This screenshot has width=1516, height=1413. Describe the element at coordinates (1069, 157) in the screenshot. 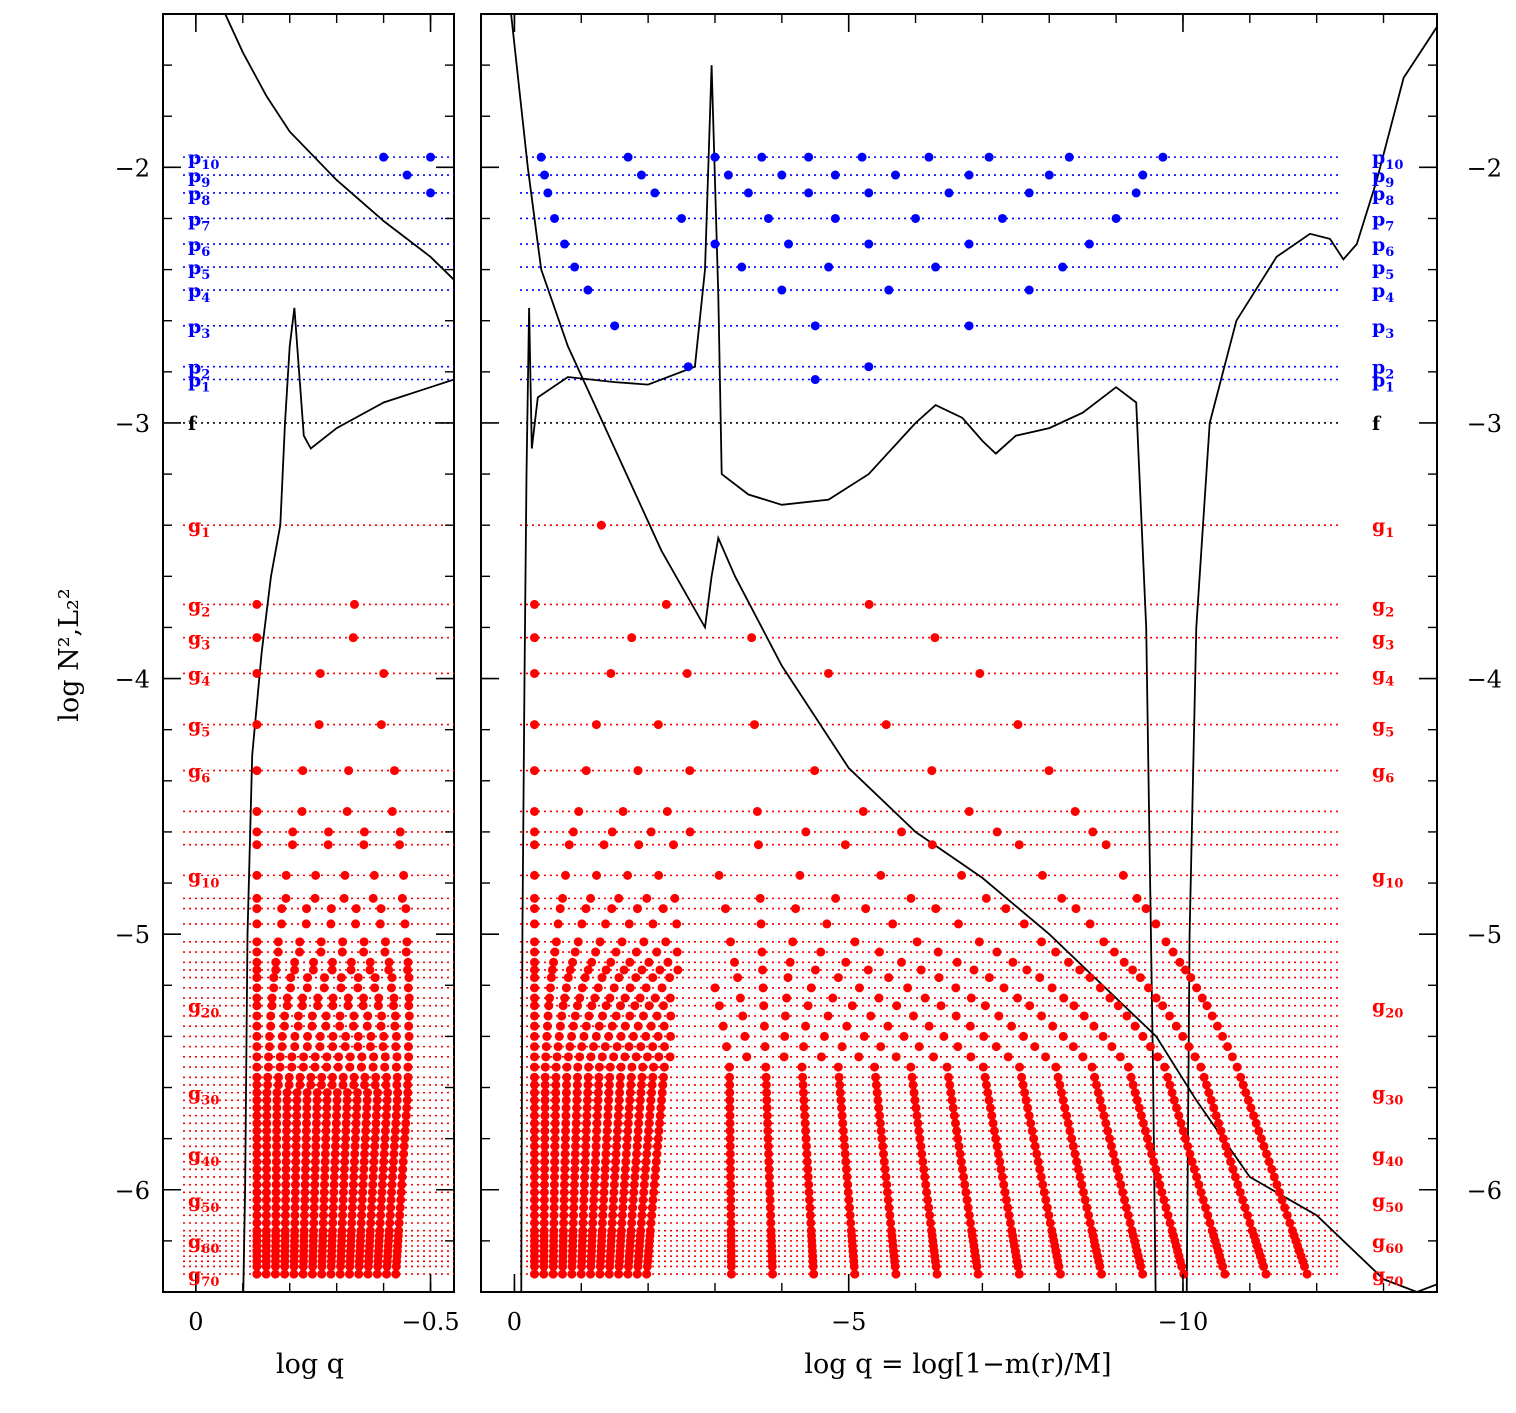

I see `p-node-point` at that location.